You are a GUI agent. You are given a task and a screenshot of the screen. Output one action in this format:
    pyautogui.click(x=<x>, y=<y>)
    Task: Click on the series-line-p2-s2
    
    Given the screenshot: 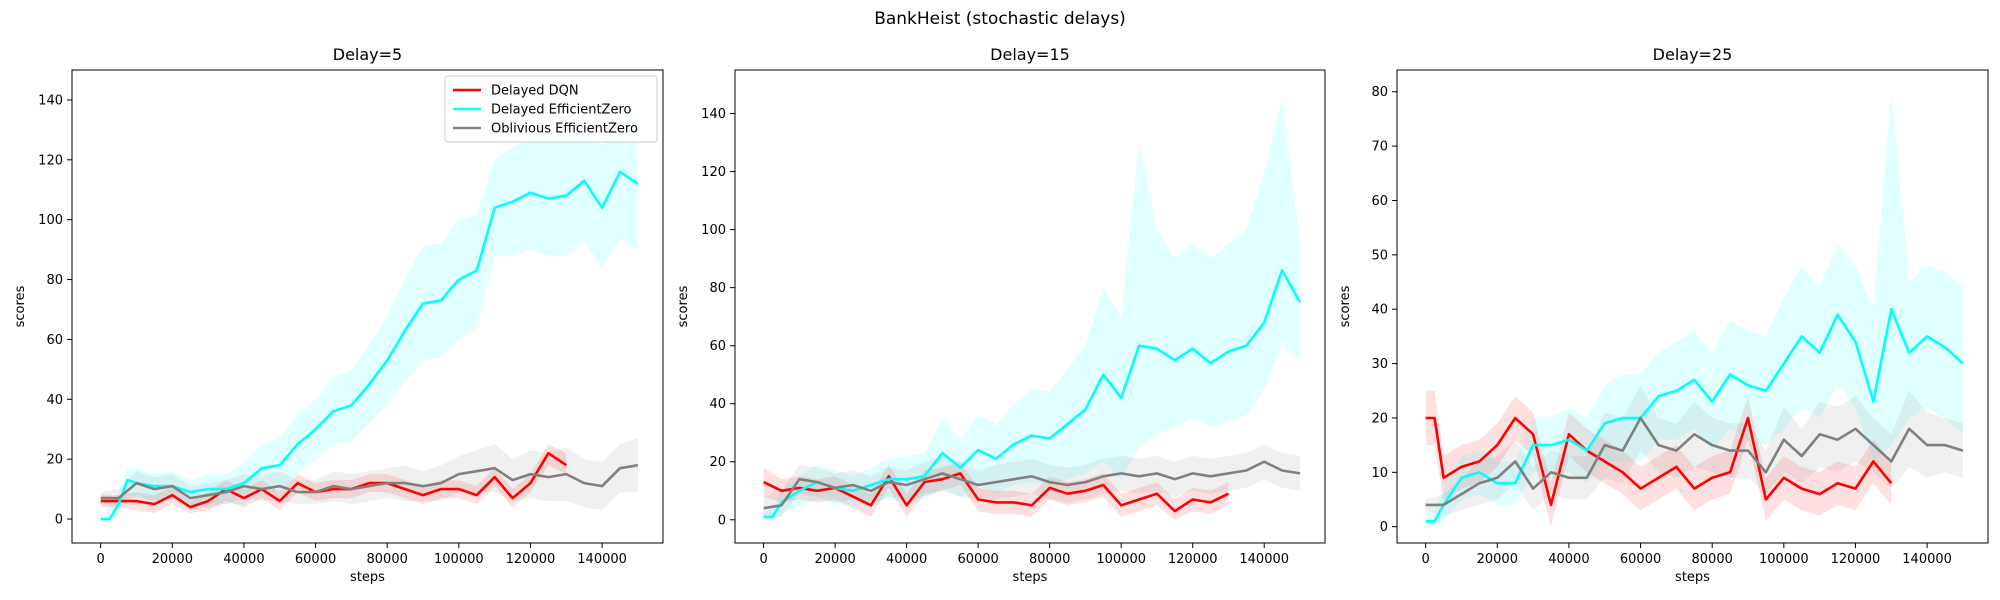 What is the action you would take?
    pyautogui.click(x=1694, y=461)
    